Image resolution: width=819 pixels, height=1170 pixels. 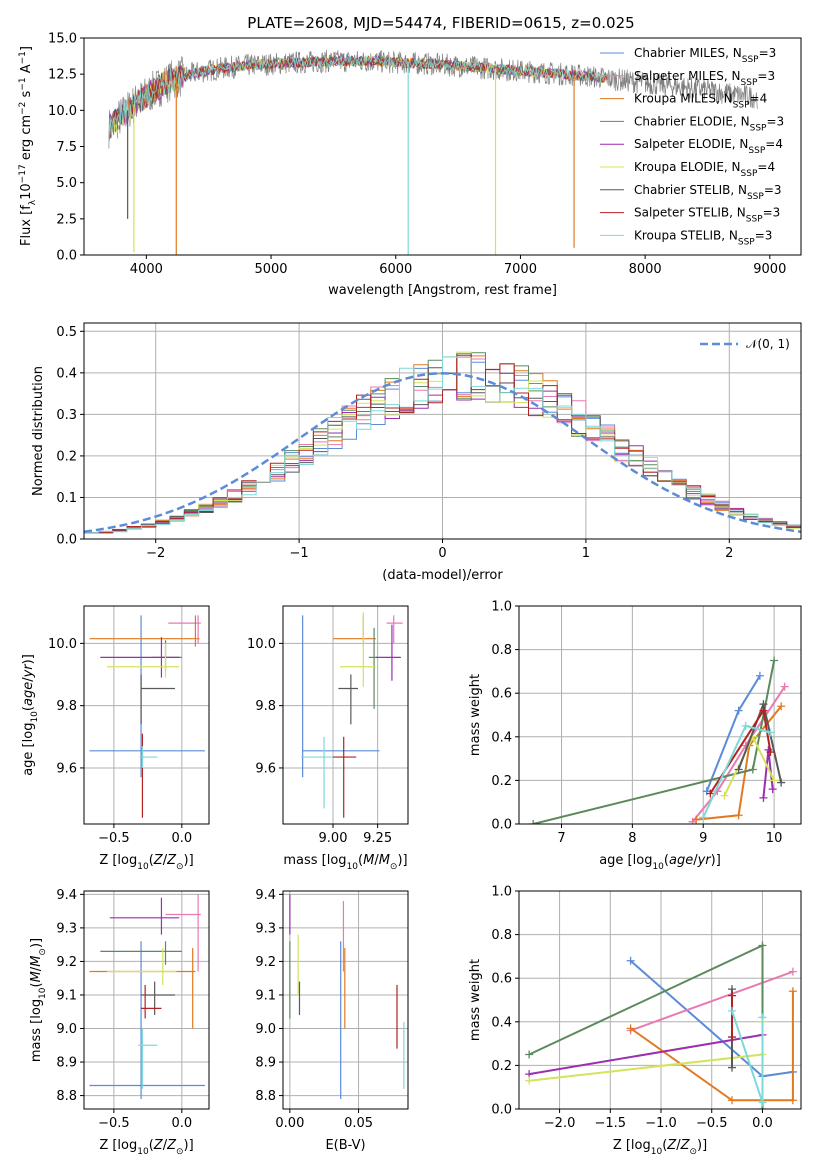 I want to click on legend-label-salpeter_stelib: Salpeter STELIB, NSSP=3, so click(x=707, y=215).